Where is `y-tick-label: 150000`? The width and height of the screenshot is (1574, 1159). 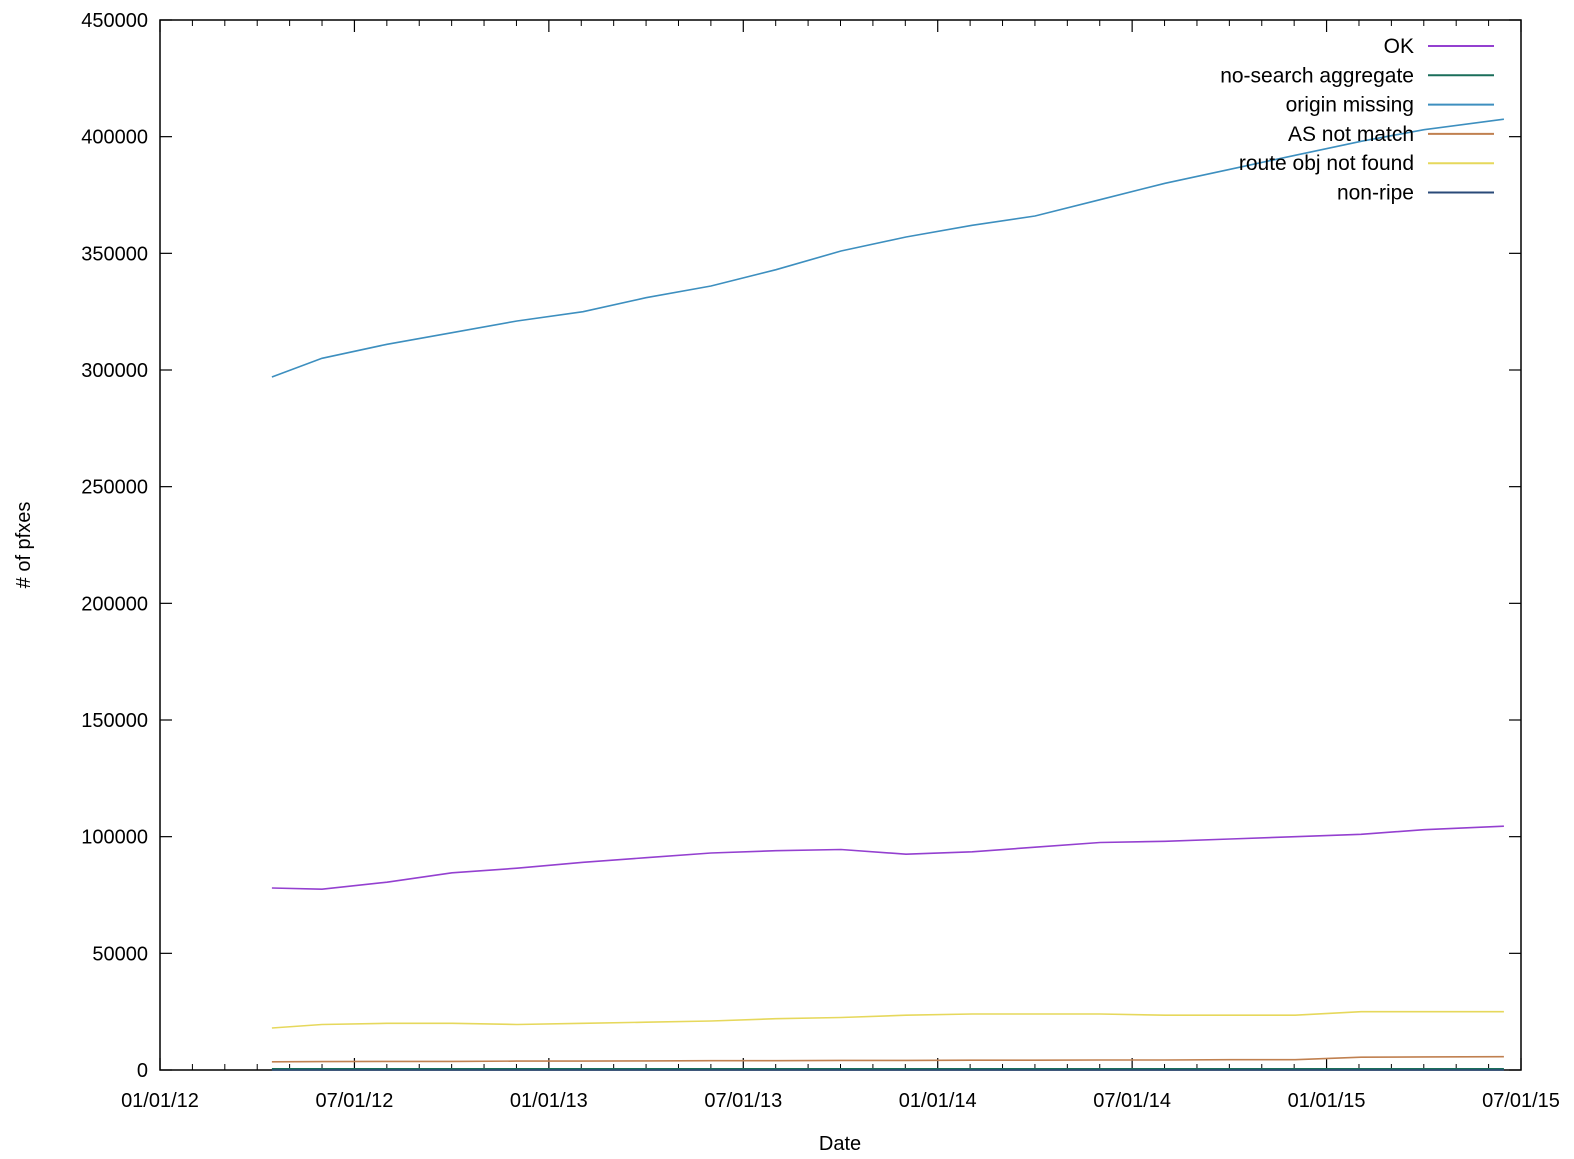 y-tick-label: 150000 is located at coordinates (114, 721).